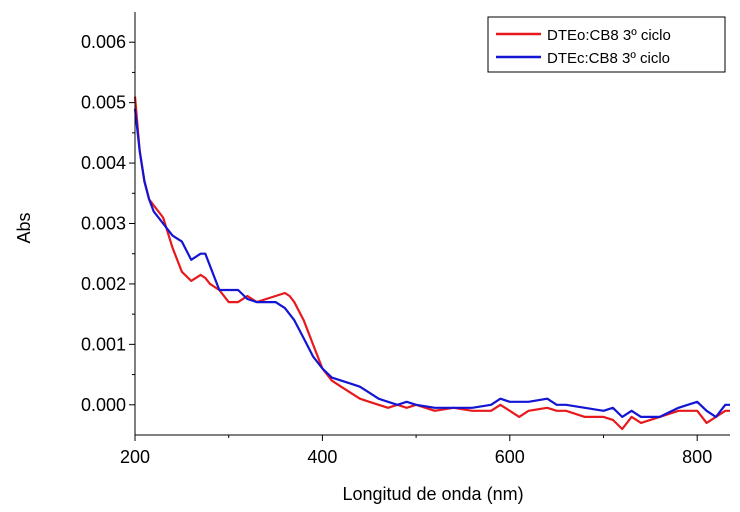 Image resolution: width=740 pixels, height=512 pixels. Describe the element at coordinates (697, 457) in the screenshot. I see `x-tick-label-3: 800` at that location.